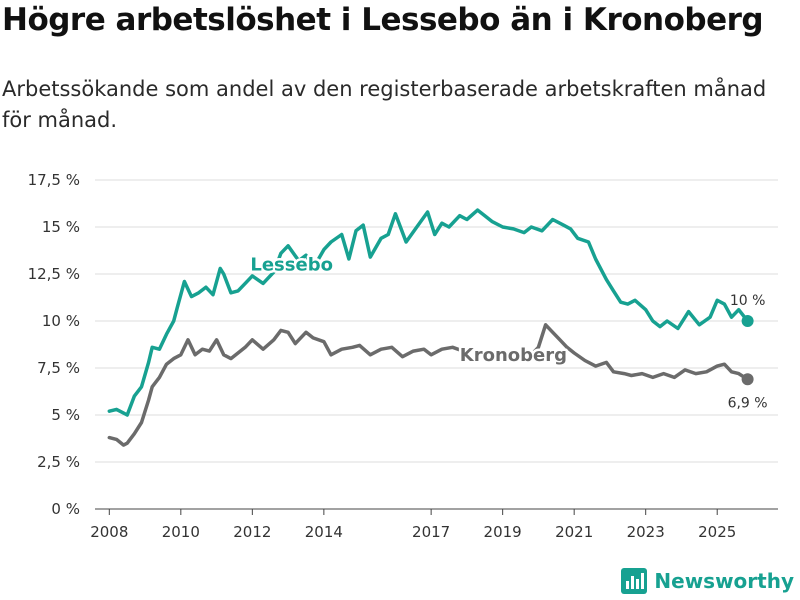 The width and height of the screenshot is (800, 600). Describe the element at coordinates (724, 581) in the screenshot. I see `brand-name: Newsworthy` at that location.